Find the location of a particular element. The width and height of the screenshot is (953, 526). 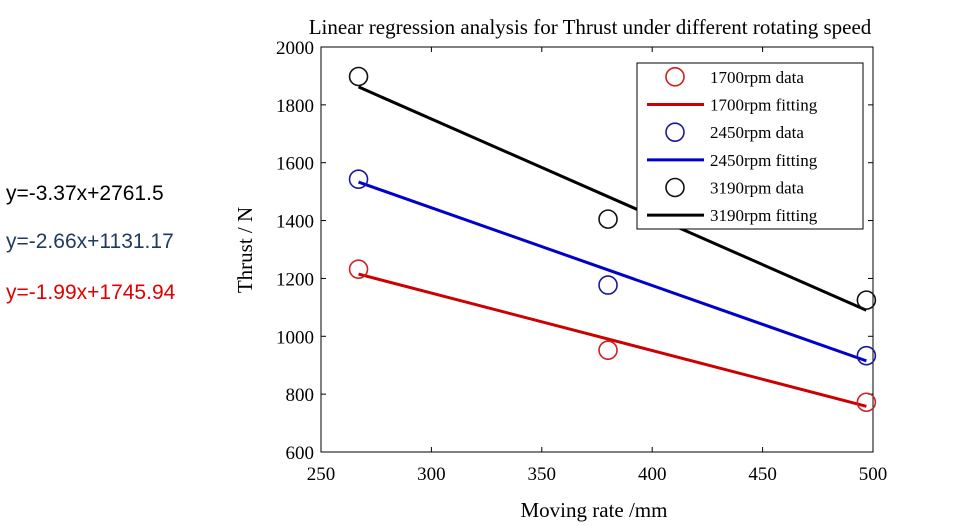

legend-label: 3190rpm data is located at coordinates (757, 188).